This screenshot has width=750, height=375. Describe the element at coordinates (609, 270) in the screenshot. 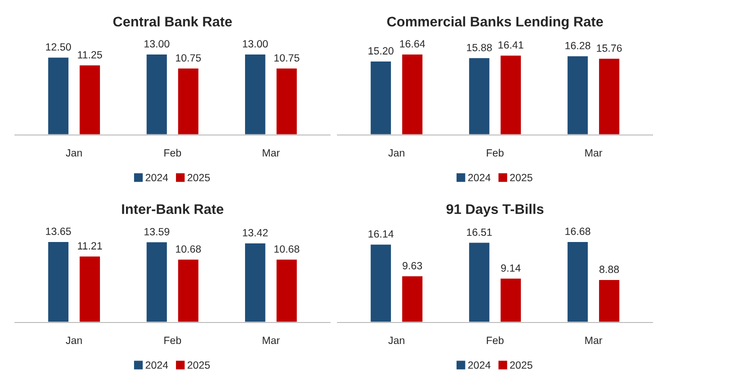

I see `data-label: 8.88` at that location.